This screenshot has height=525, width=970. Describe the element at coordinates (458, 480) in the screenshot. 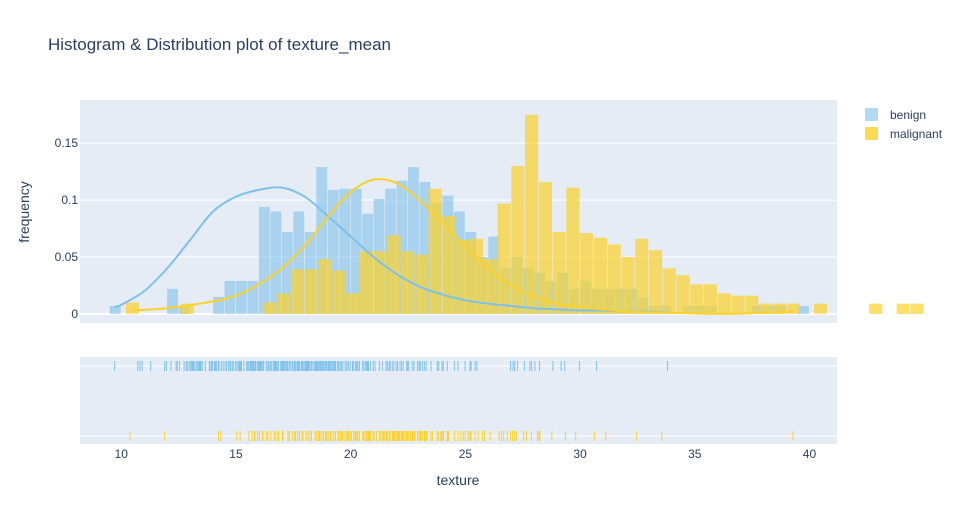

I see `x-axis-label: texture` at that location.